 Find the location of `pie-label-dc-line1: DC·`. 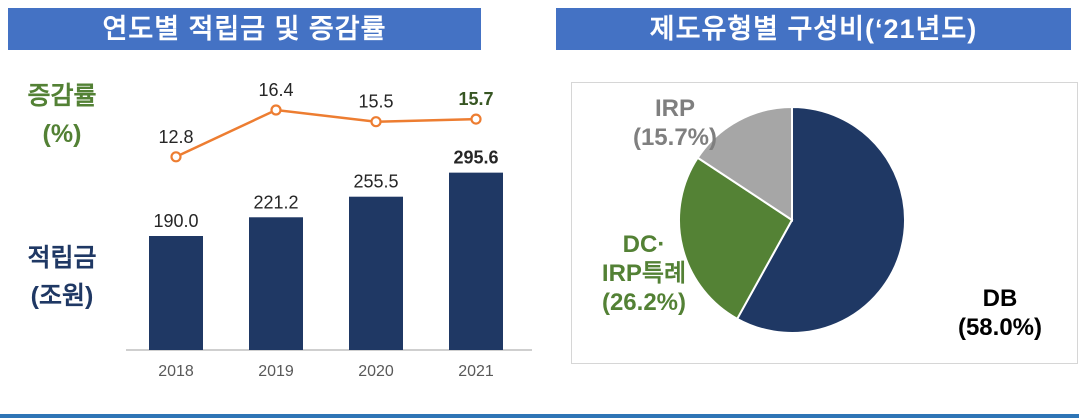

pie-label-dc-line1: DC· is located at coordinates (644, 244).